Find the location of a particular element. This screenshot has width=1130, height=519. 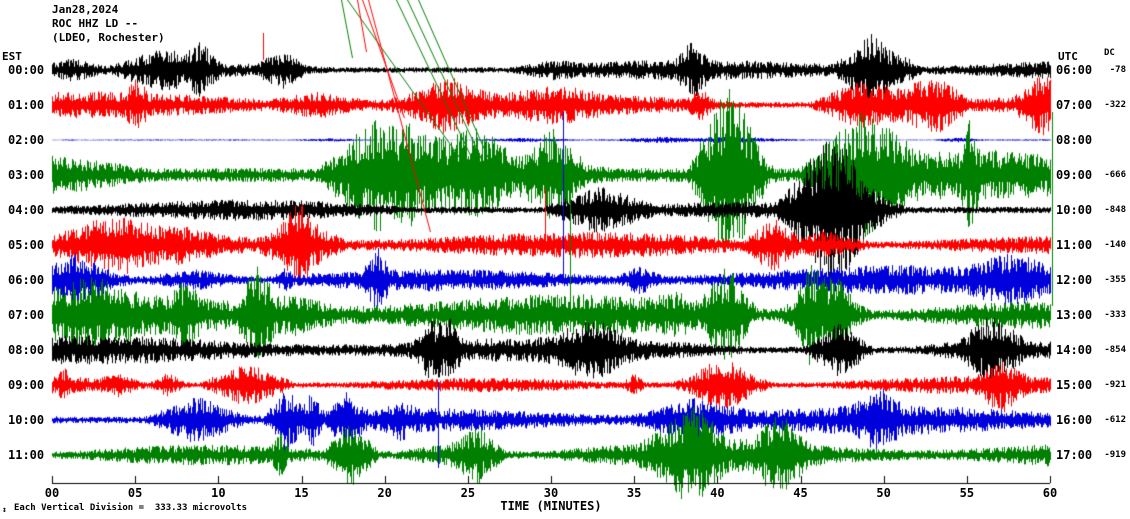

x-axis-title: TIME (MINUTES) is located at coordinates (551, 506).